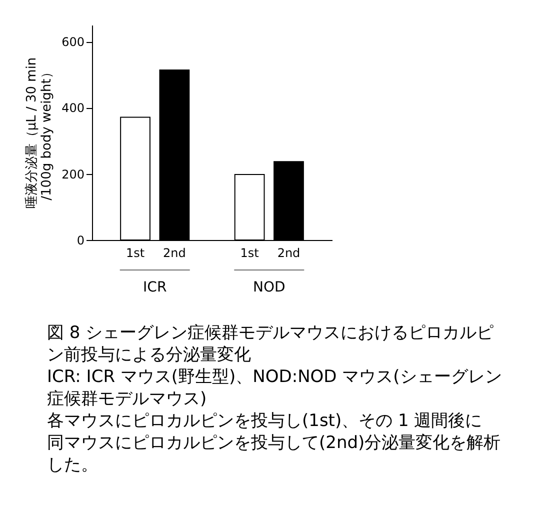 This screenshot has width=545, height=524. What do you see at coordinates (274, 443) in the screenshot?
I see `text: 各マウスにピロカルピンを投与し(1st)、その 1 週間後に同マウスにピロカルピンを投与して(2nd)分泌量変化を解析した。` at bounding box center [274, 443].